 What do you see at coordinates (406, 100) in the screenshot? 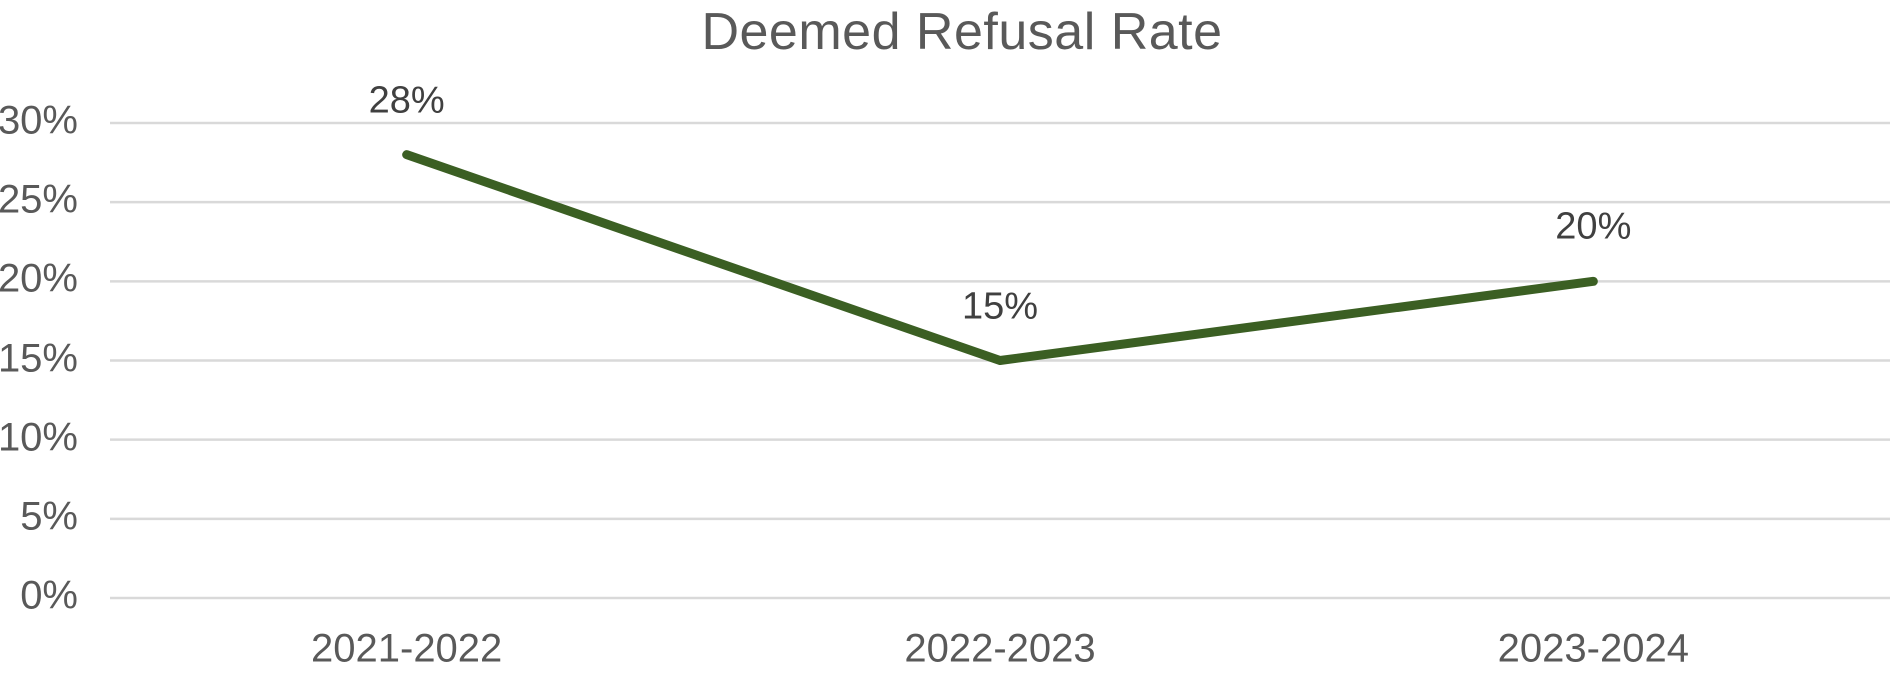
I see `data-label: 28%` at bounding box center [406, 100].